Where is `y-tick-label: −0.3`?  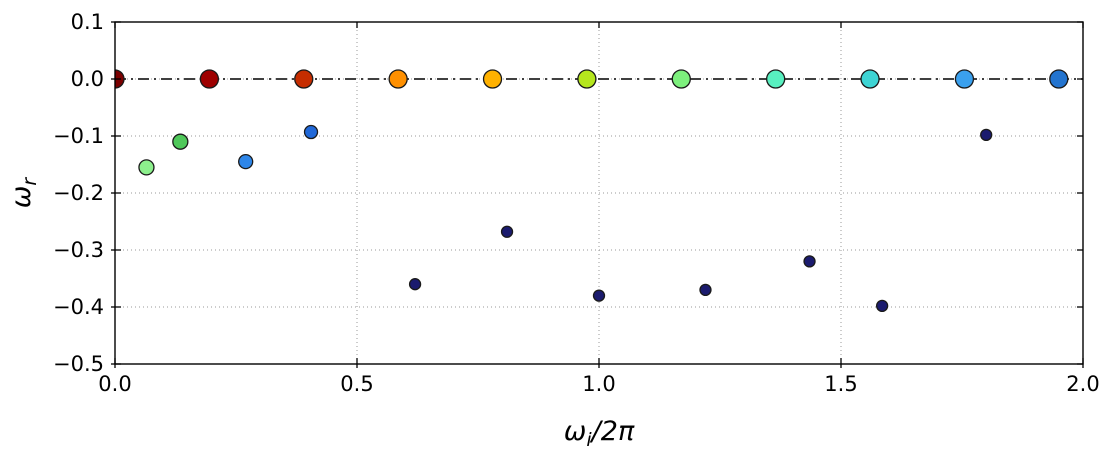 y-tick-label: −0.3 is located at coordinates (78, 250).